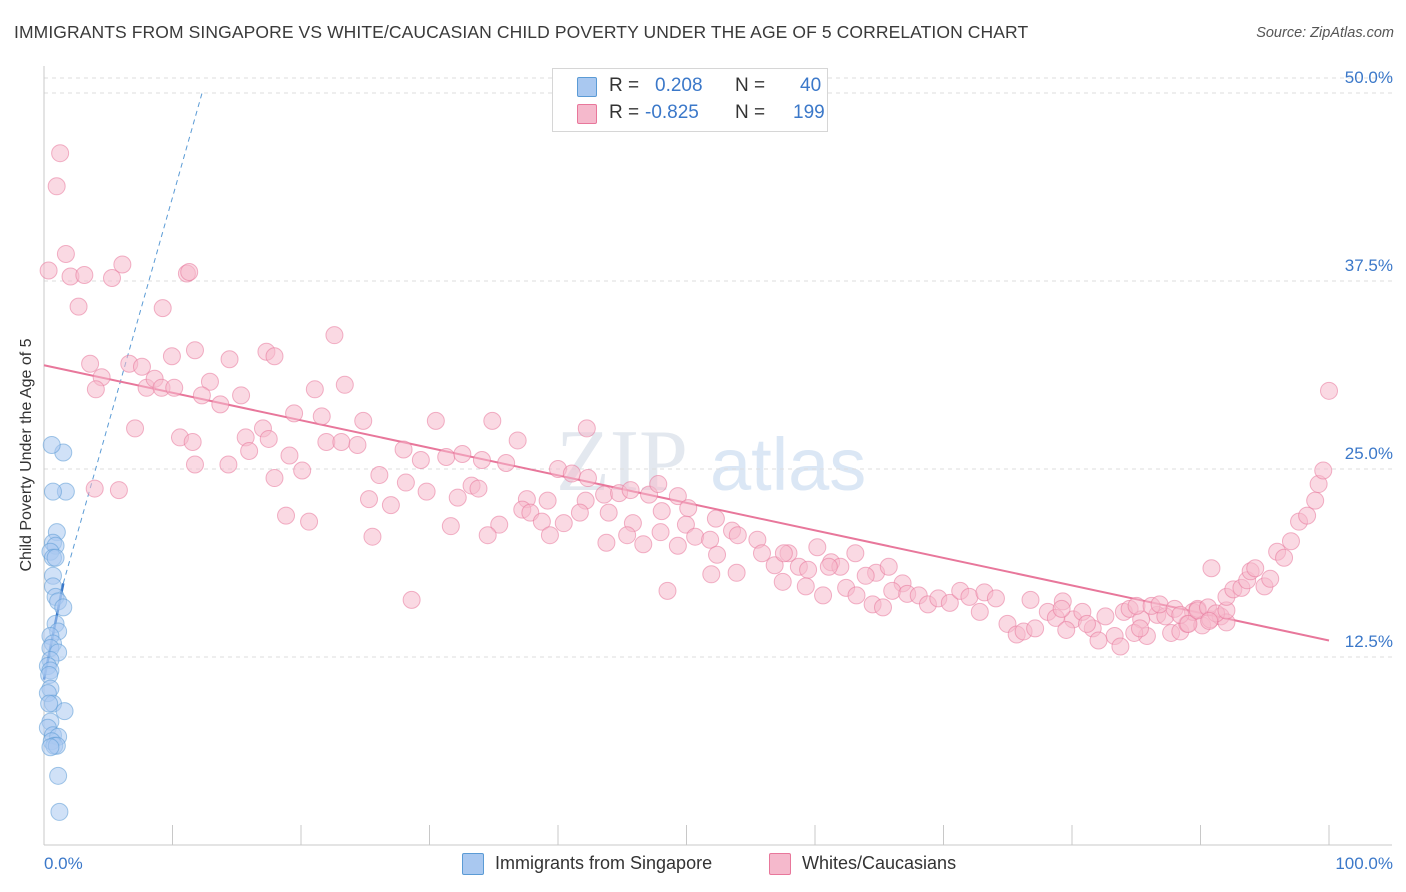 This screenshot has width=1406, height=892. What do you see at coordinates (1364, 863) in the screenshot?
I see `x-tick-label: 100.0%` at bounding box center [1364, 863].